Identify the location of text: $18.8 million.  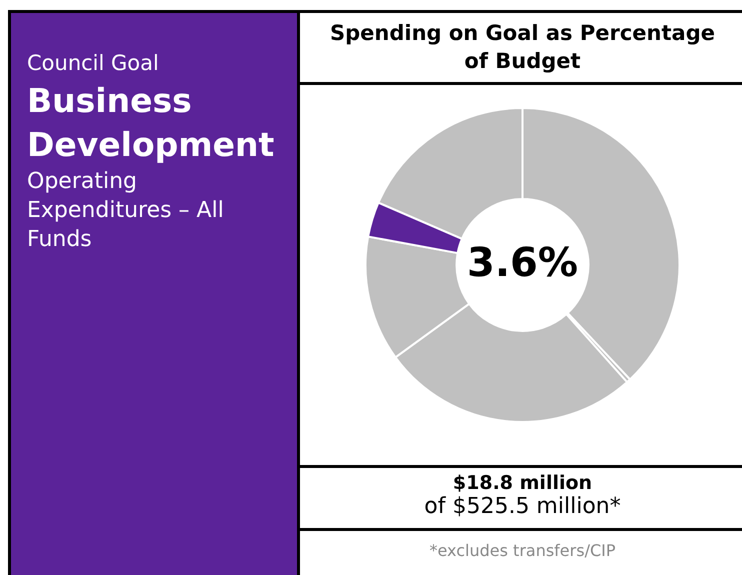
(523, 483).